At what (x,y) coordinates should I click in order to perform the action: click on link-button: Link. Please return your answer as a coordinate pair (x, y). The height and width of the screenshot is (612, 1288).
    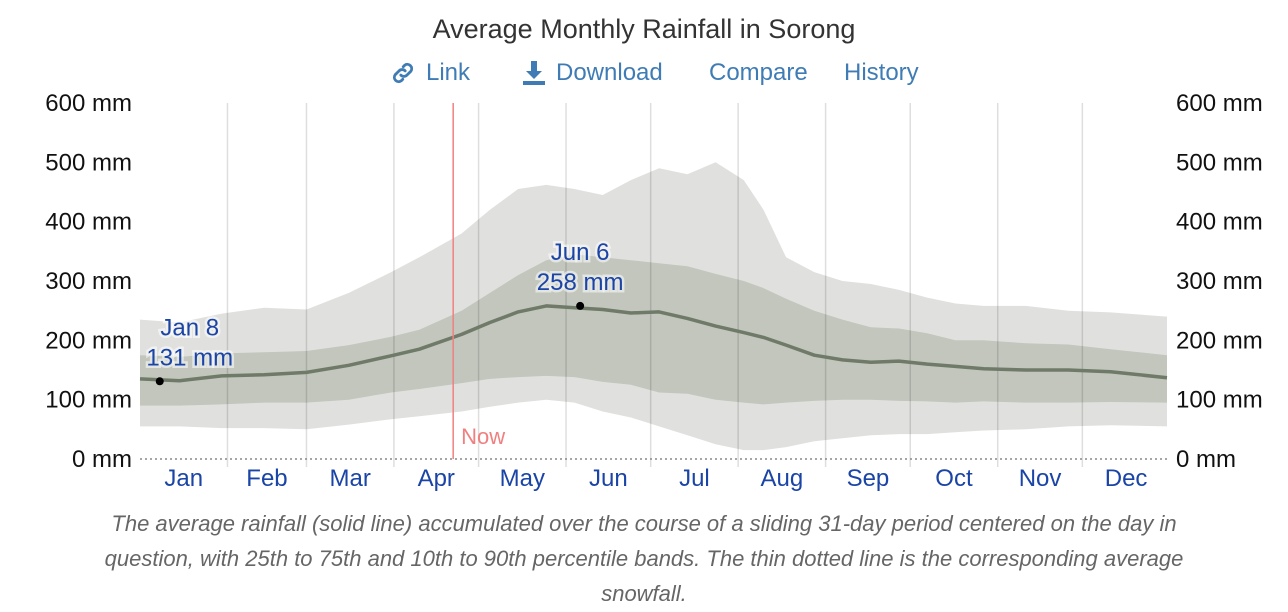
    Looking at the image, I should click on (430, 73).